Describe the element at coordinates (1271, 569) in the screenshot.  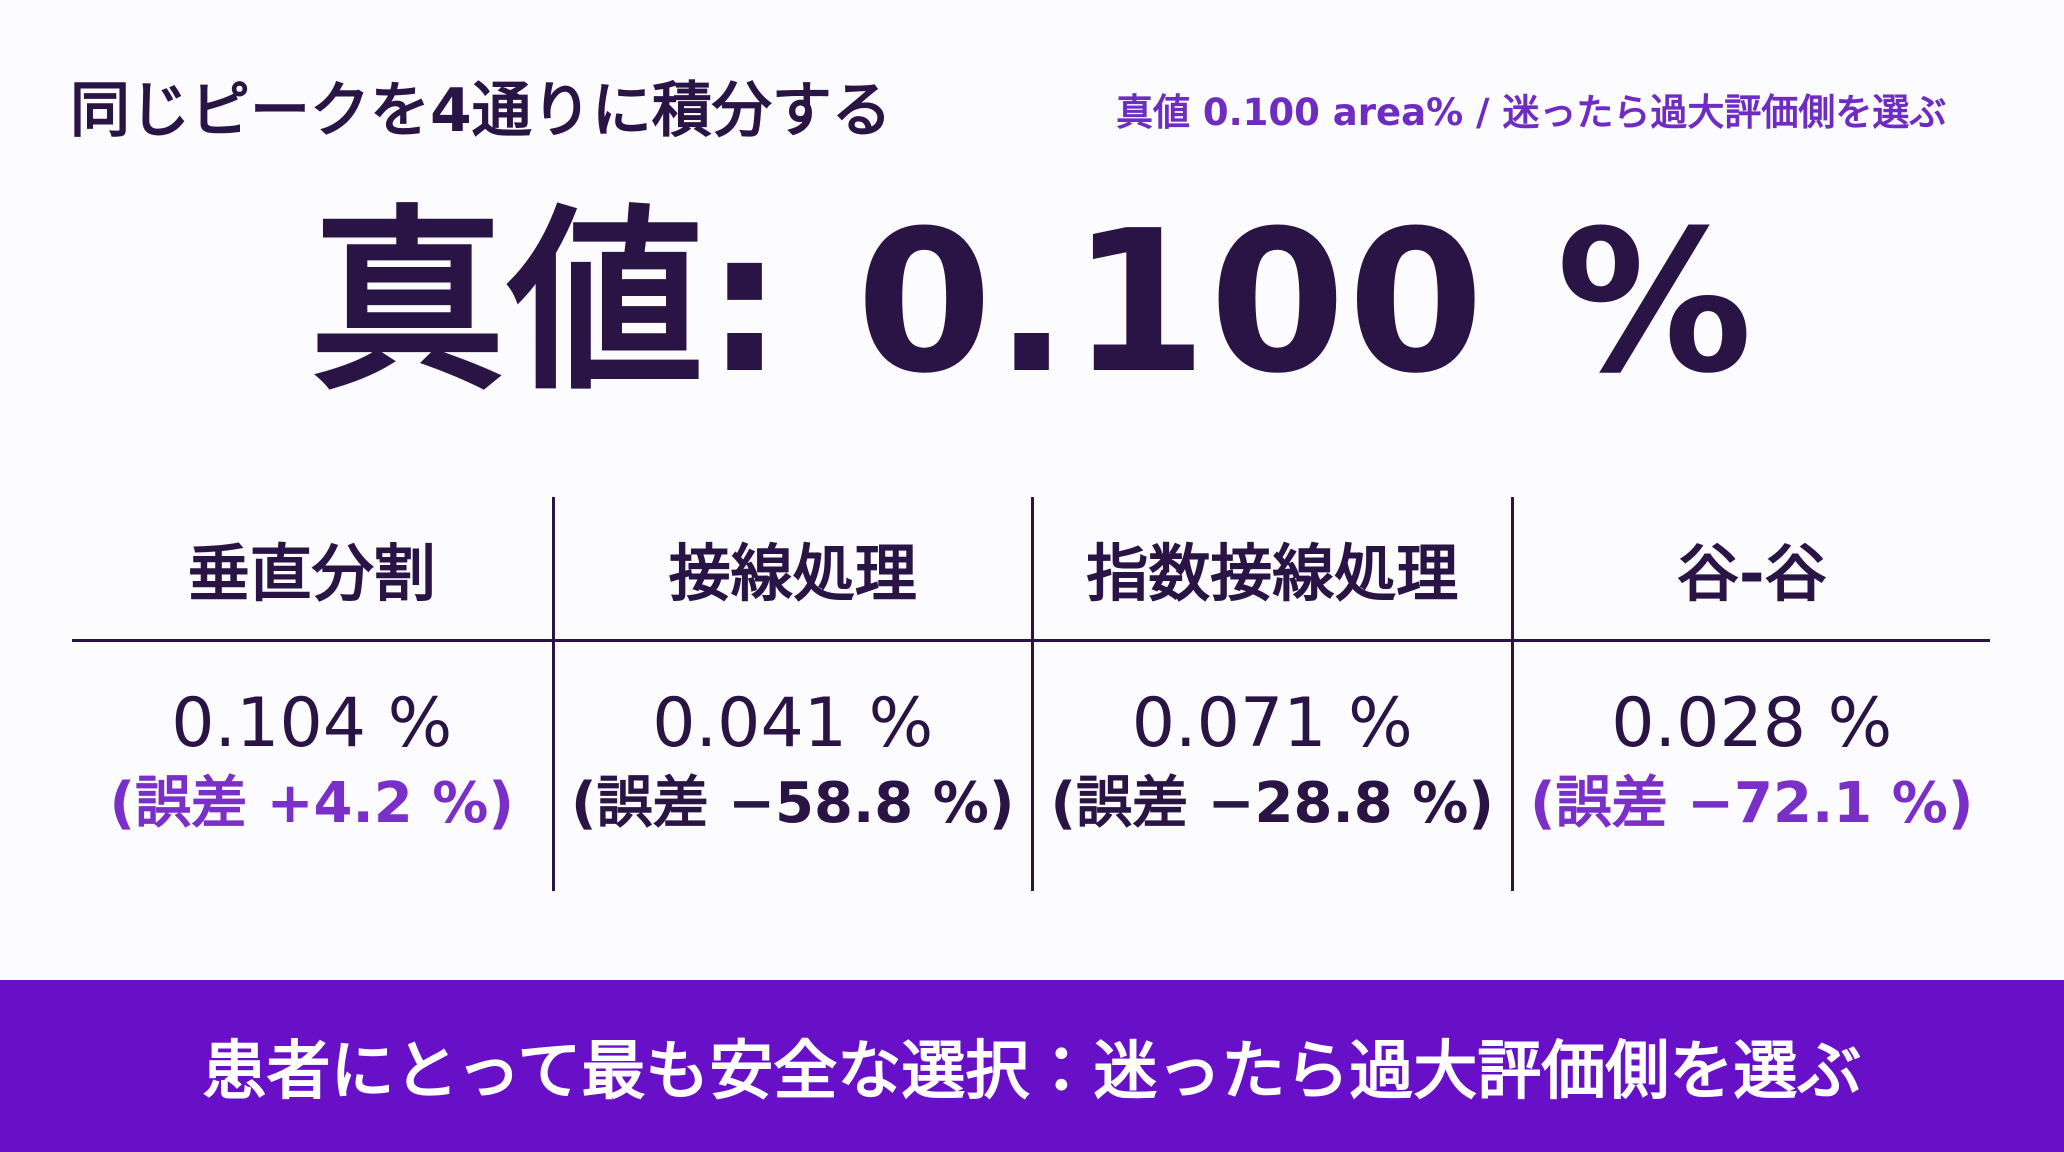
I see `column-header: 指数接線処理` at that location.